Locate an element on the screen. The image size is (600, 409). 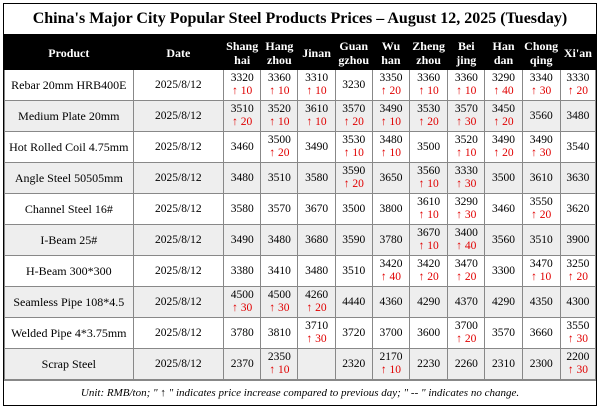
price-cell: 3520 ↑ 10 is located at coordinates (466, 147).